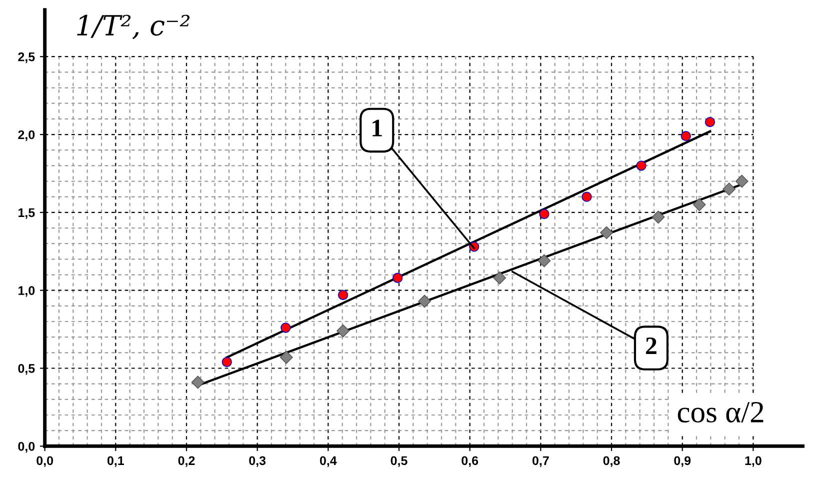  What do you see at coordinates (721, 412) in the screenshot?
I see `x-axis-title: cos α/2` at bounding box center [721, 412].